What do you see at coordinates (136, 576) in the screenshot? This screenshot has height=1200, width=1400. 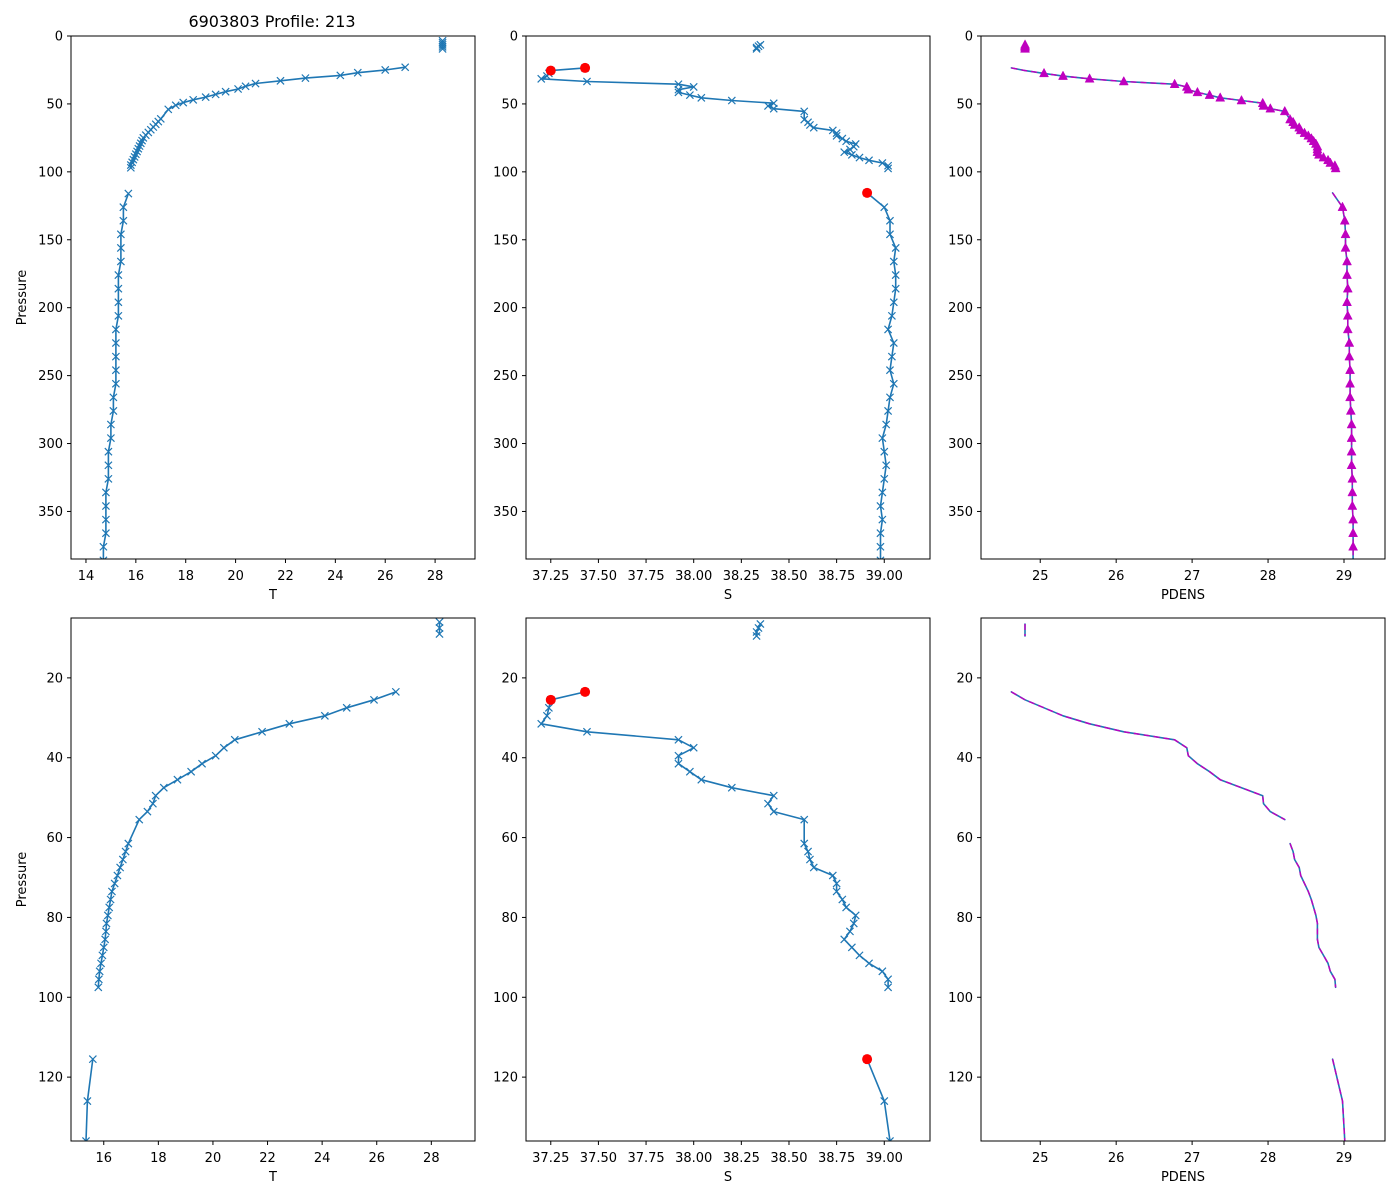 I see `x-tick-label: 16` at bounding box center [136, 576].